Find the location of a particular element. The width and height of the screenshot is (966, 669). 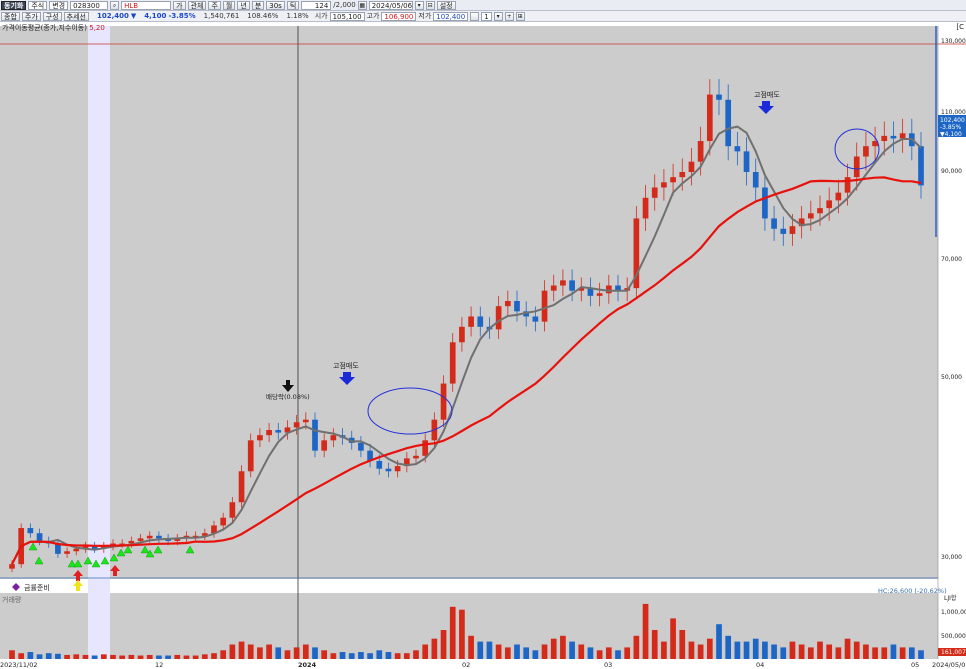

grid-icon: ⊞ is located at coordinates (520, 16).